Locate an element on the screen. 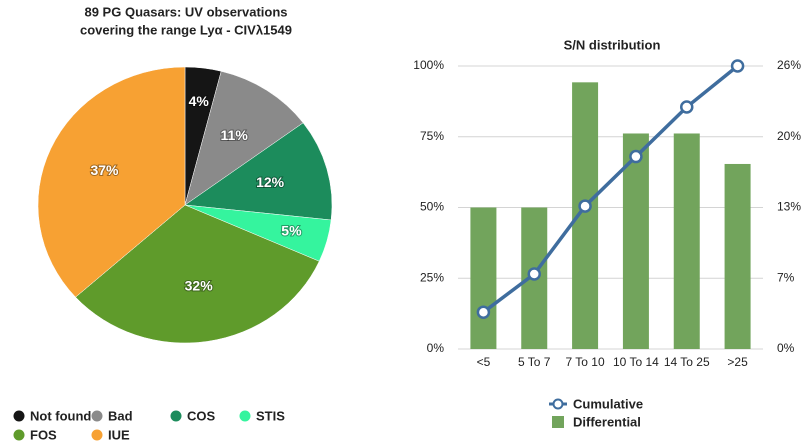 The width and height of the screenshot is (804, 446). x-tick-label: 10 To 14 is located at coordinates (636, 362).